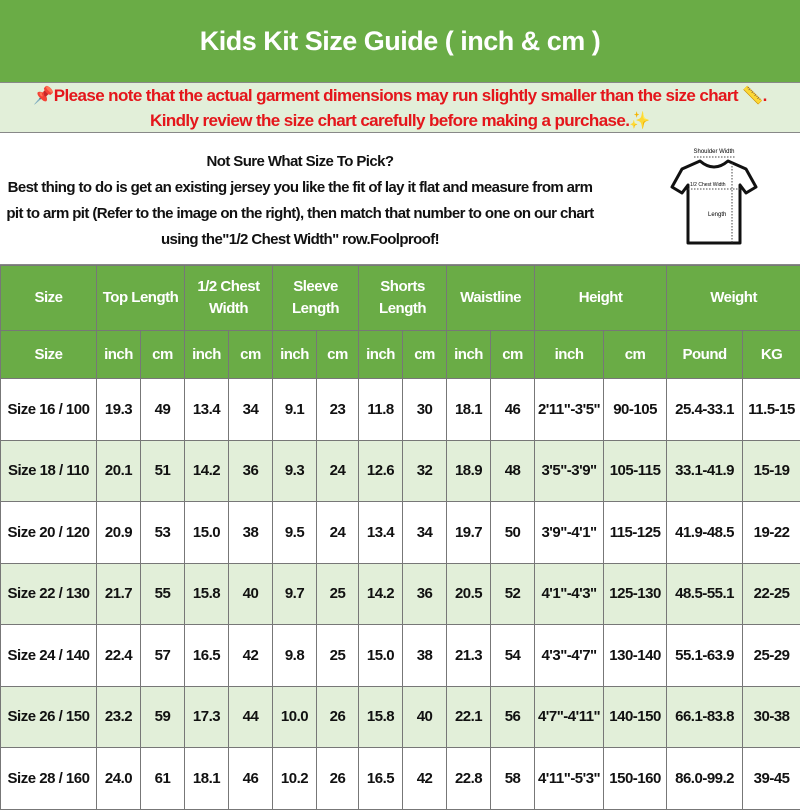 This screenshot has height=810, width=800. What do you see at coordinates (635, 594) in the screenshot?
I see `value-cell: 125-130` at bounding box center [635, 594].